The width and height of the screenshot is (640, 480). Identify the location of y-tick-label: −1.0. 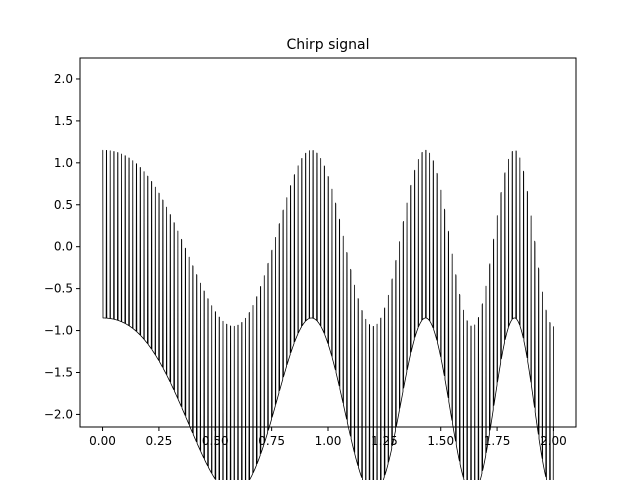
(58, 331).